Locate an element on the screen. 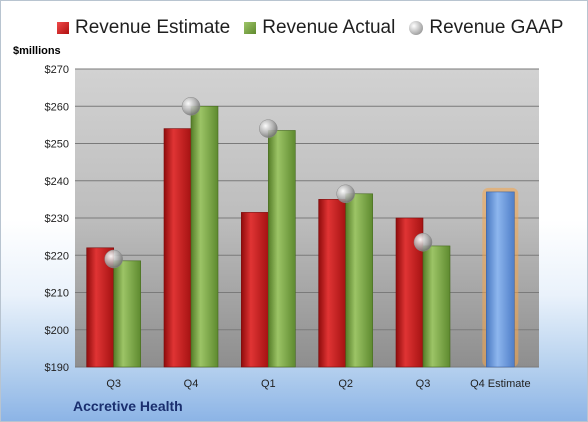  legend-item-estimate: Revenue Estimate is located at coordinates (143, 28).